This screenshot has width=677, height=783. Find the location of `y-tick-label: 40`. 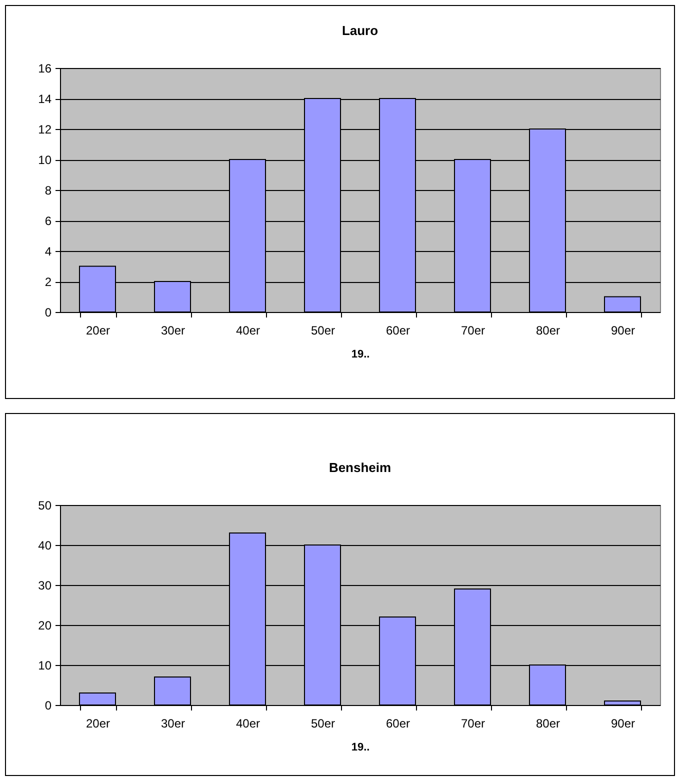

y-tick-label: 40 is located at coordinates (45, 545).